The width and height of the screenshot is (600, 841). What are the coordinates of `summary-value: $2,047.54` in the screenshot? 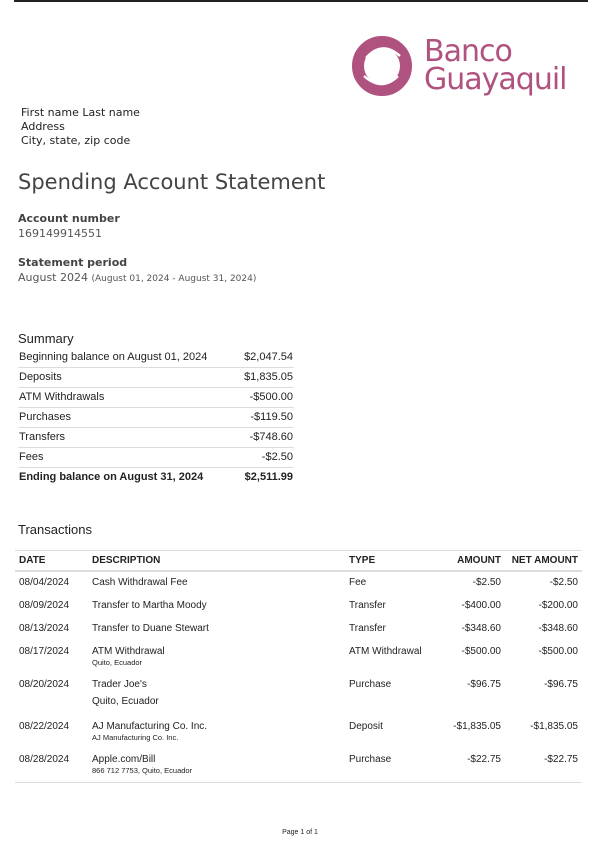 It's located at (264, 357).